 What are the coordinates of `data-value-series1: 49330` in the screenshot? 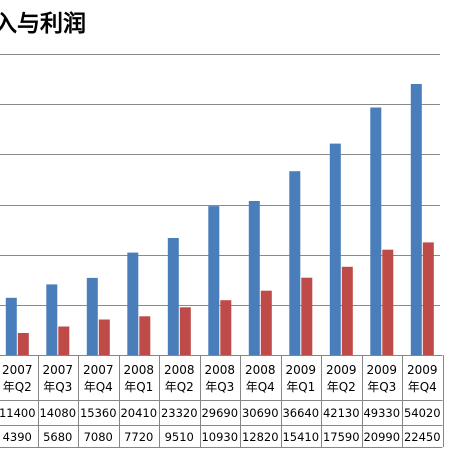 It's located at (381, 413).